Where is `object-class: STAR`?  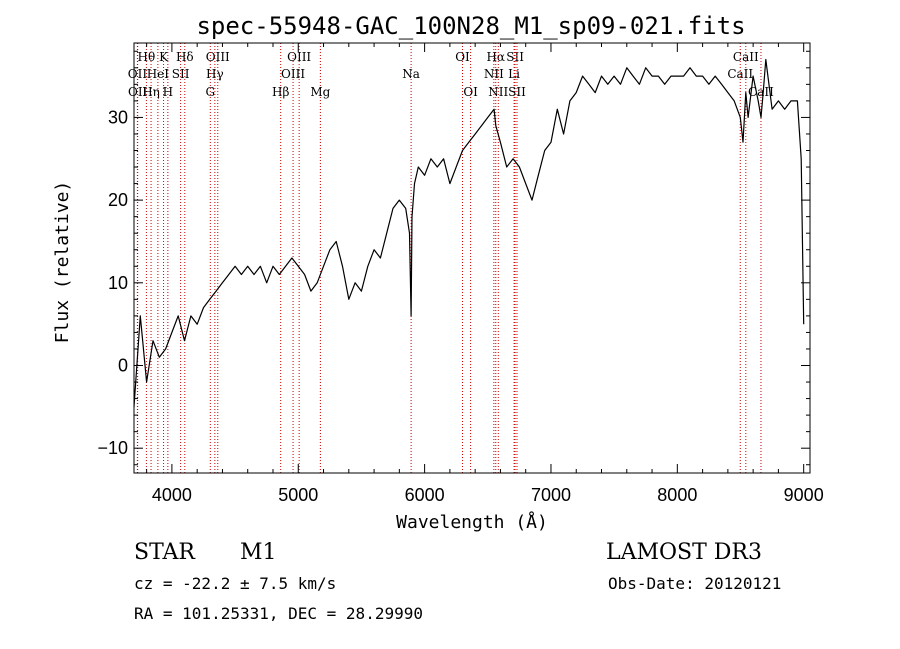 object-class: STAR is located at coordinates (164, 552).